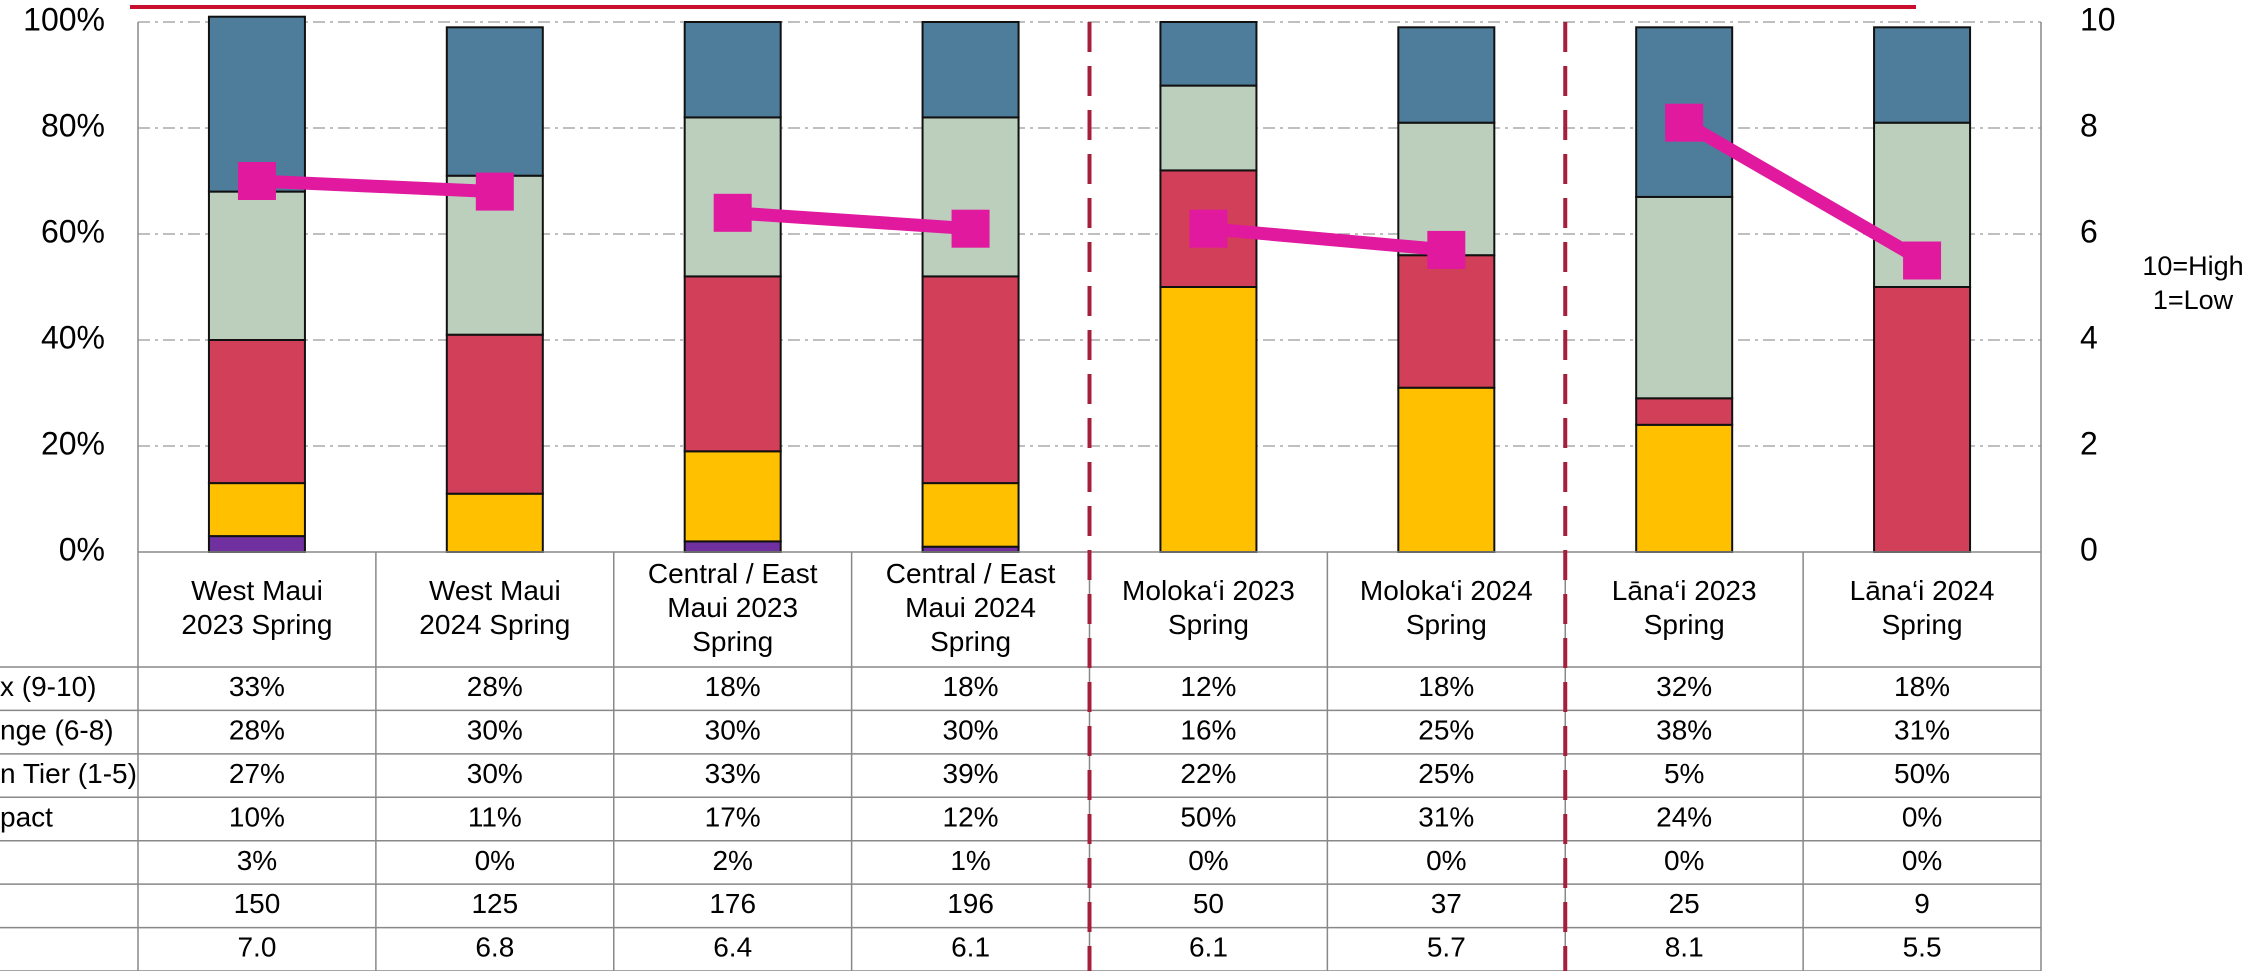 Image resolution: width=2266 pixels, height=971 pixels. I want to click on table-cell: 176, so click(732, 903).